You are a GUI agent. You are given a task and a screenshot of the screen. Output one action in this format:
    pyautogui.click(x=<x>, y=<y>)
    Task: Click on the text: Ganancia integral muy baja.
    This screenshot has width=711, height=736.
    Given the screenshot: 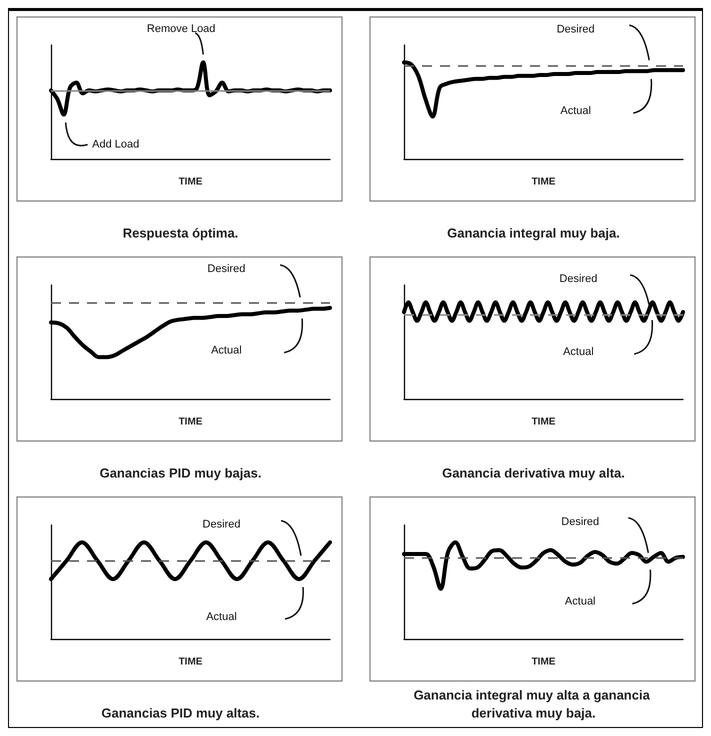 What is the action you would take?
    pyautogui.click(x=533, y=233)
    